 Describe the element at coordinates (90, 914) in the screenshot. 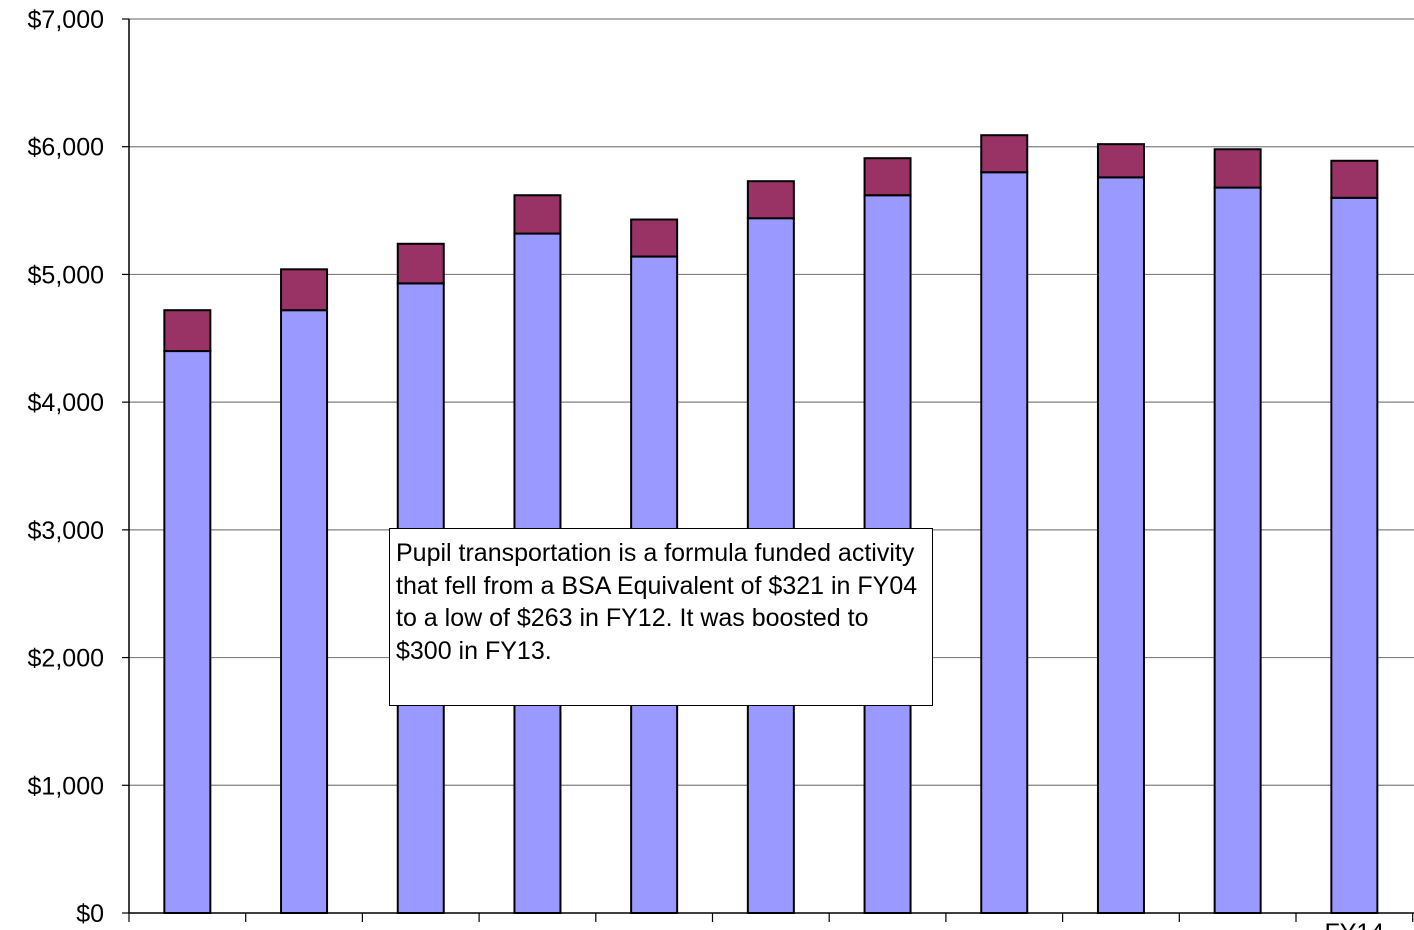

I see `y-tick-label: $0` at that location.